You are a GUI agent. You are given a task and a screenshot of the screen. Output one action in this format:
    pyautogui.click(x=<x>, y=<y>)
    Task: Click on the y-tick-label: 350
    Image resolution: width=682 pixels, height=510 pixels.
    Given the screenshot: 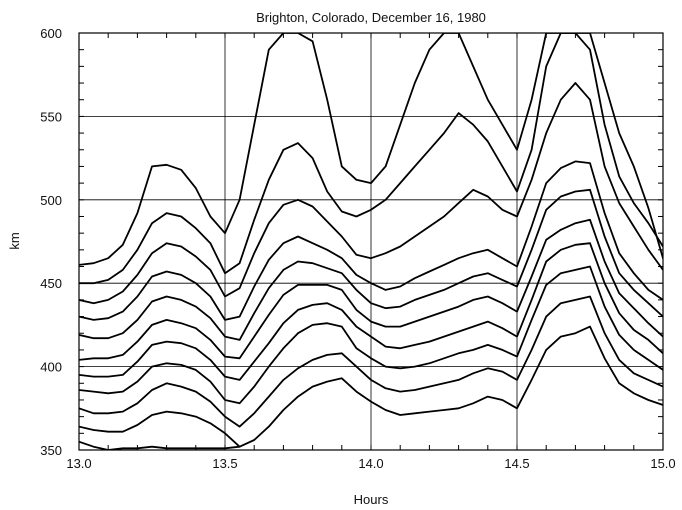 What is the action you would take?
    pyautogui.click(x=51, y=450)
    